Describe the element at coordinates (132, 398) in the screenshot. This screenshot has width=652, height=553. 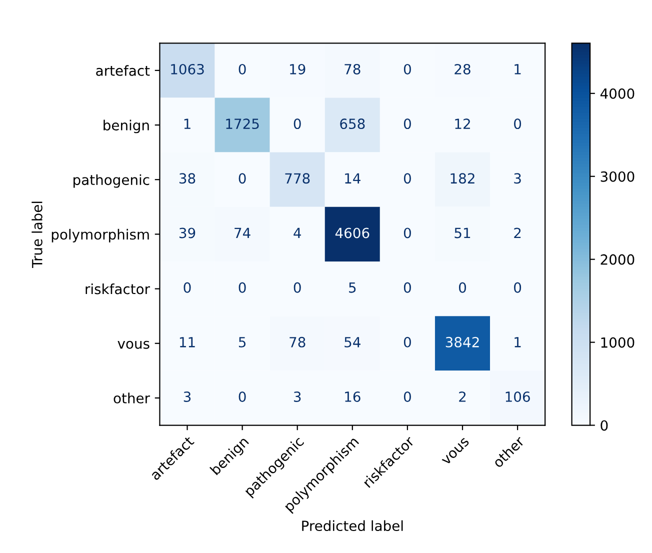
I see `y-tick-label: other` at that location.